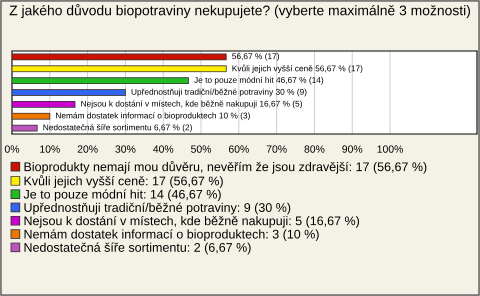 The image size is (480, 296). I want to click on x-tick-label: 70%, so click(276, 149).